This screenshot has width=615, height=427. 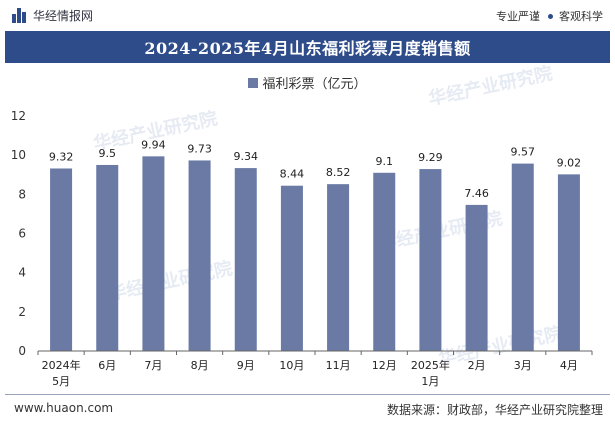 What do you see at coordinates (18, 116) in the screenshot?
I see `y-tick-label: 12` at bounding box center [18, 116].